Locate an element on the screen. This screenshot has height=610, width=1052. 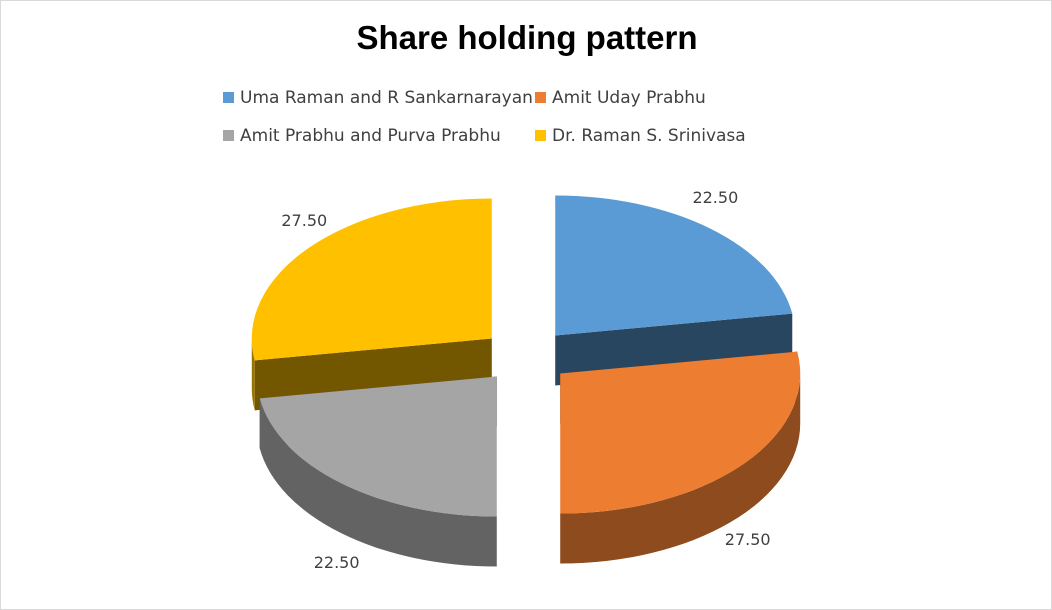
data-label-3: 27.50 is located at coordinates (304, 220).